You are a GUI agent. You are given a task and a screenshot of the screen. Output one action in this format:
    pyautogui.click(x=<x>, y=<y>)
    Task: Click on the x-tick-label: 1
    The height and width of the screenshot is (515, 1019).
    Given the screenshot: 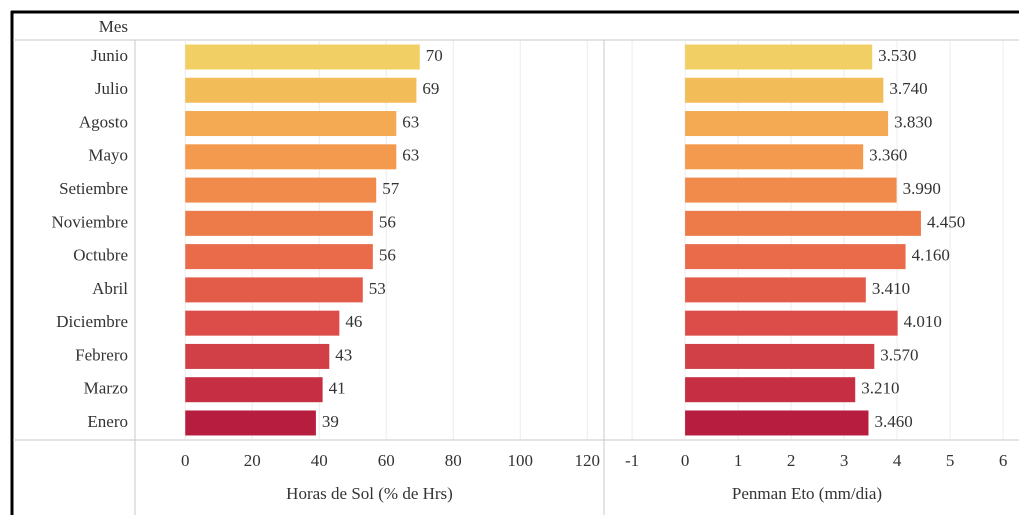 What is the action you would take?
    pyautogui.click(x=738, y=460)
    